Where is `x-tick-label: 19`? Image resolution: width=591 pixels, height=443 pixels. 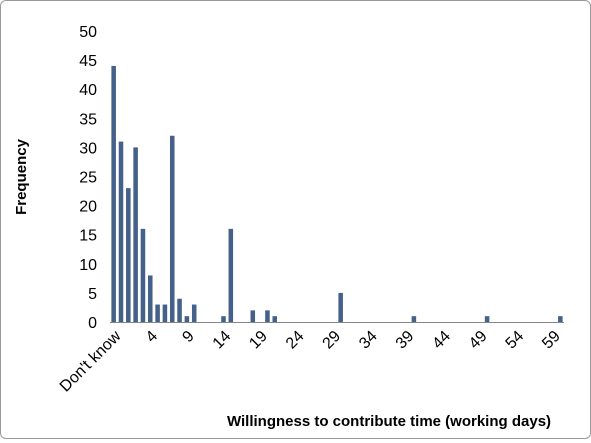
x-tick-label: 19 is located at coordinates (258, 340).